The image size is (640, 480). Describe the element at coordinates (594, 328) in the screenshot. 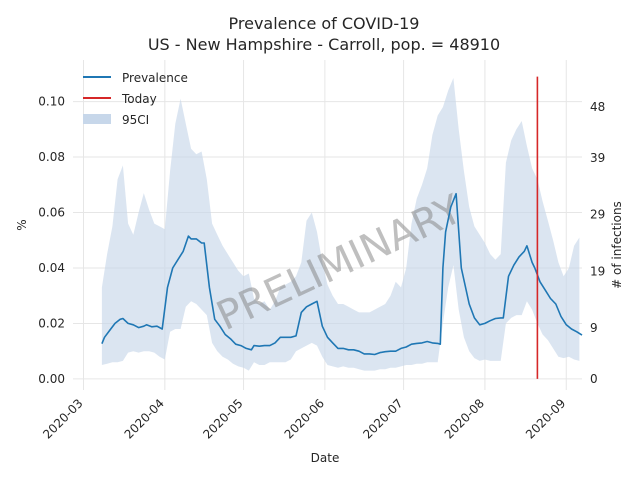

I see `y2-tick-label: 9` at that location.